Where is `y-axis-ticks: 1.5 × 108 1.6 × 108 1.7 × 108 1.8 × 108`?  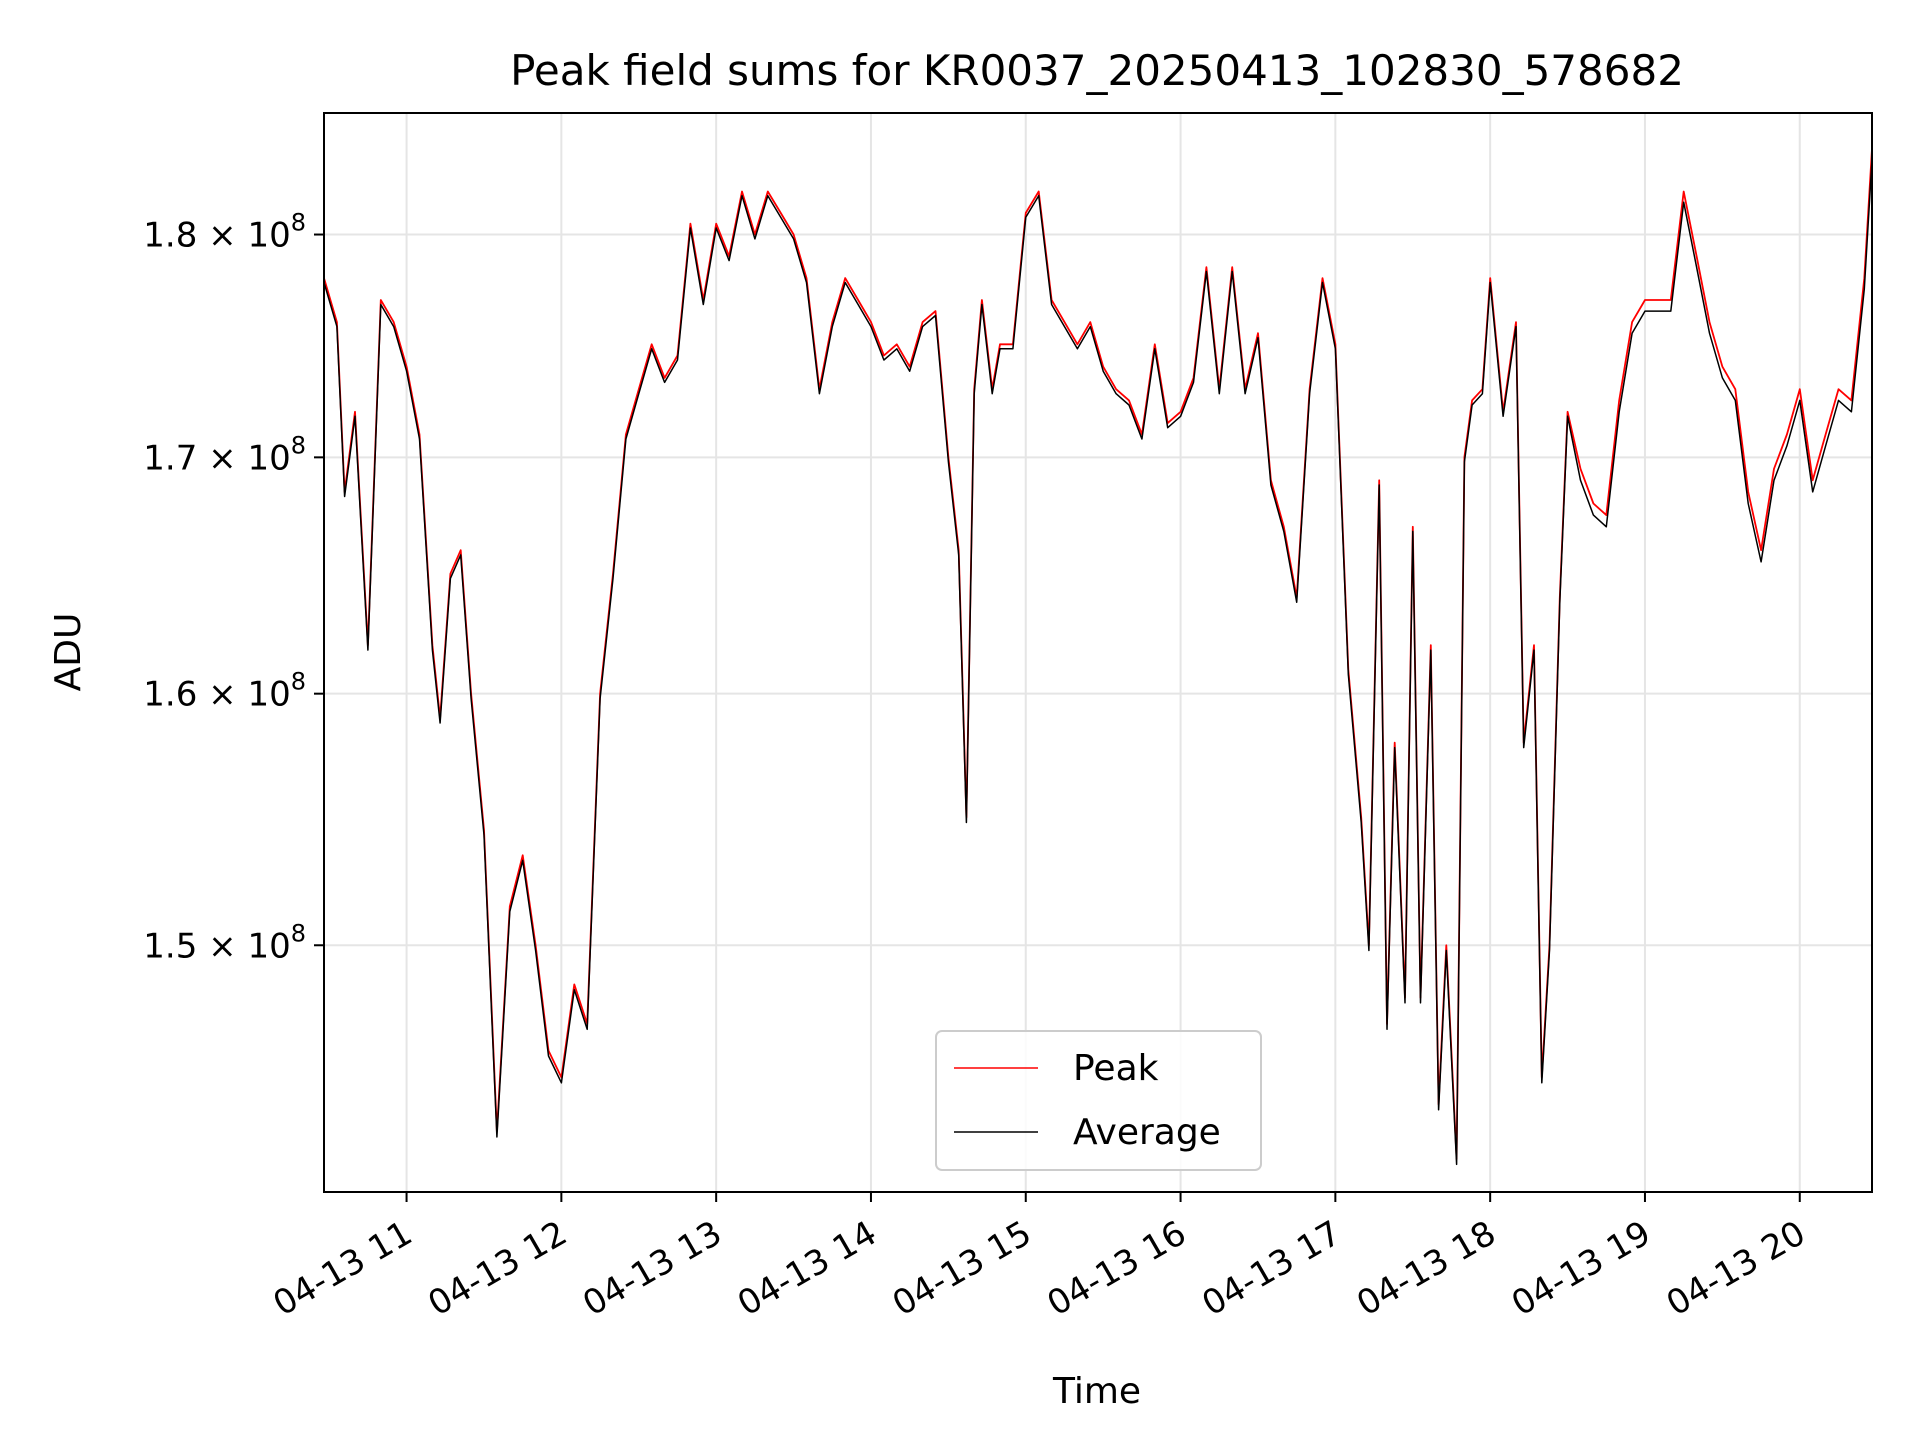 y-axis-ticks: 1.5 × 108 1.6 × 108 1.7 × 108 1.8 × 108 is located at coordinates (233, 587).